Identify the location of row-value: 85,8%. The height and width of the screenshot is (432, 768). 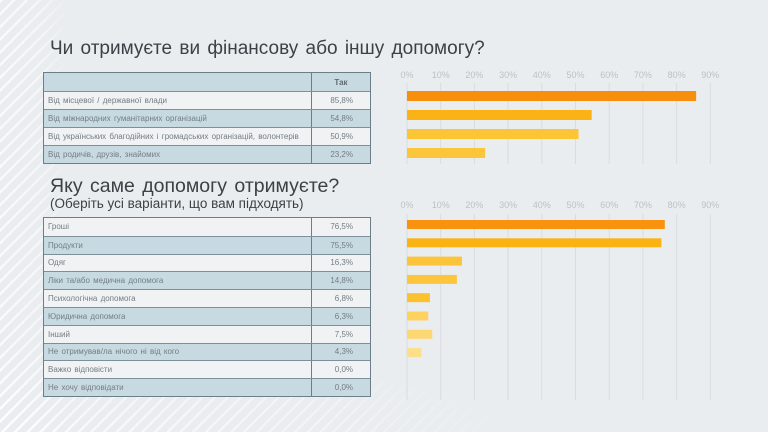
(341, 100).